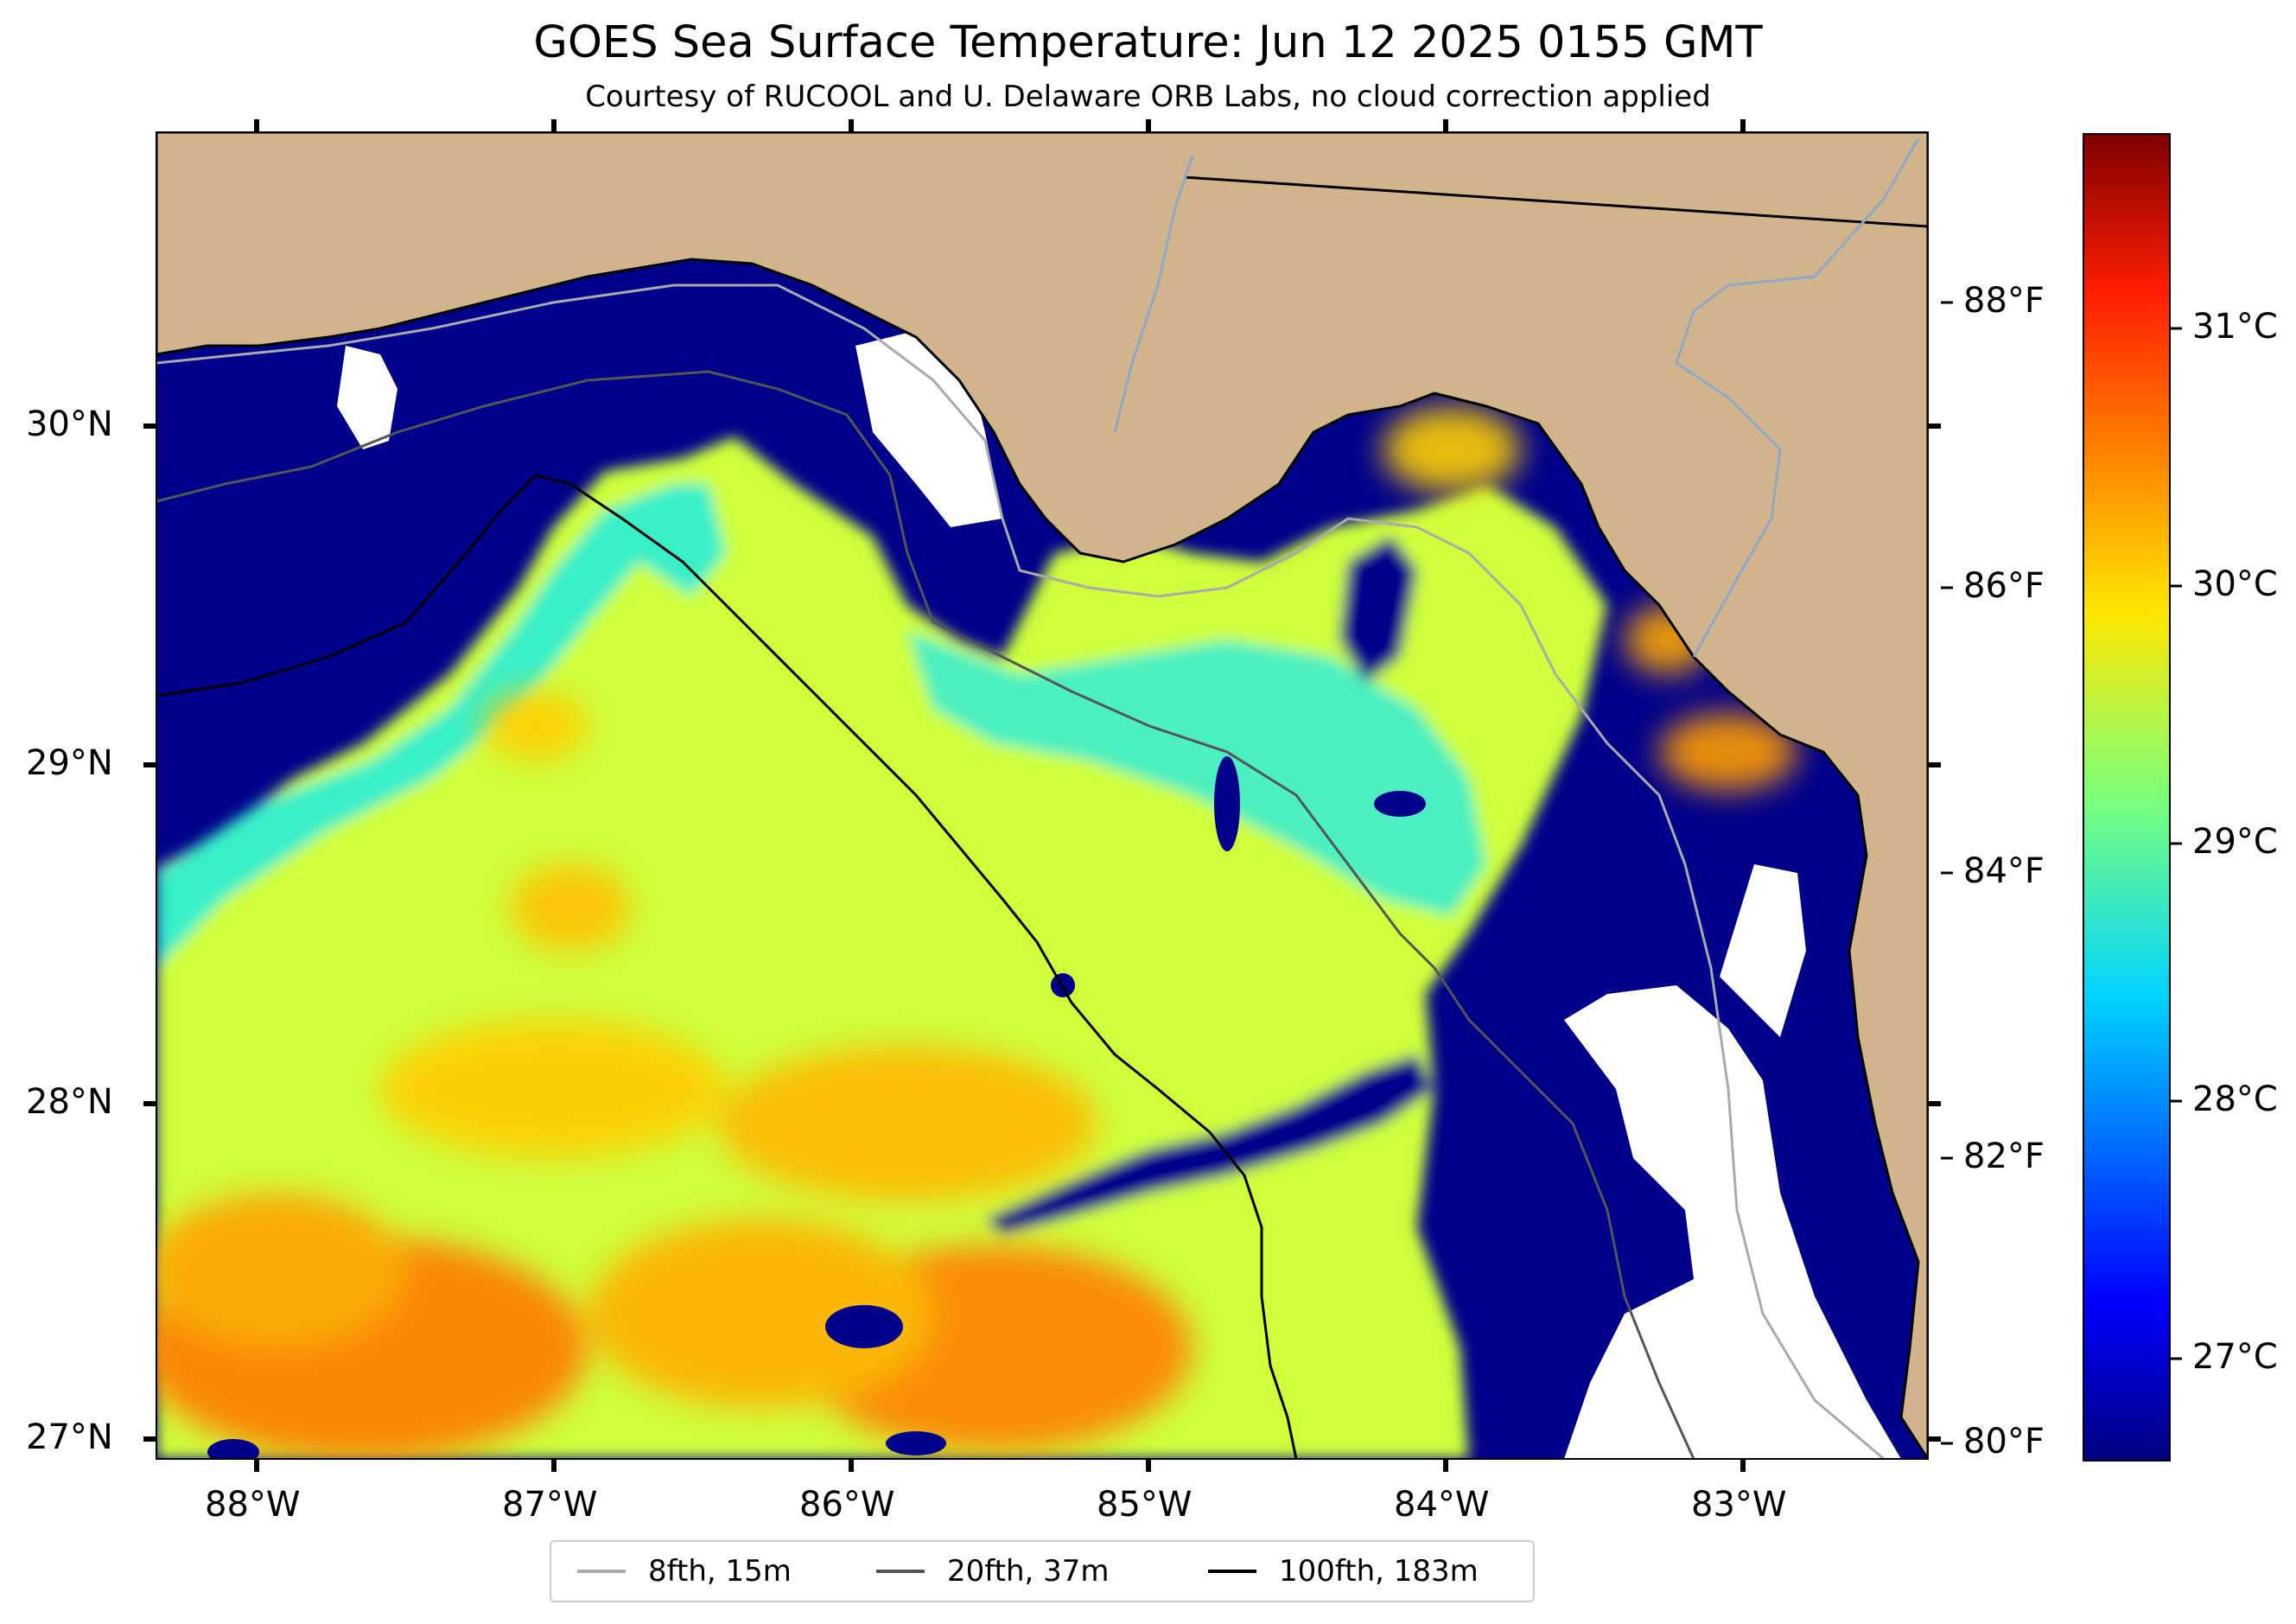 The image size is (2296, 1624). What do you see at coordinates (69, 1437) in the screenshot?
I see `lat-label: 27°N` at bounding box center [69, 1437].